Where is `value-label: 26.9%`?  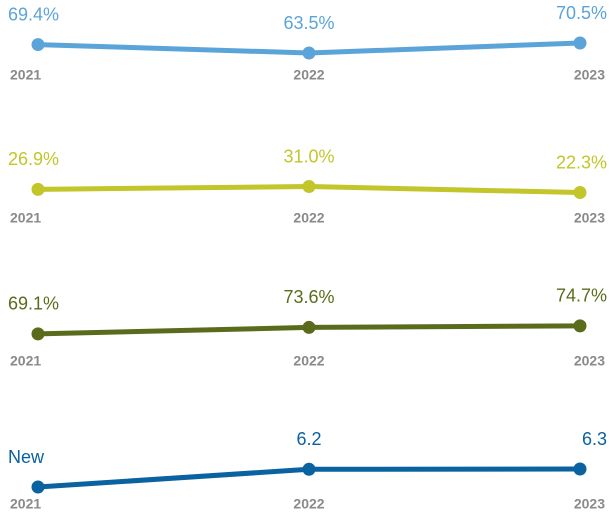 value-label: 26.9% is located at coordinates (33, 159).